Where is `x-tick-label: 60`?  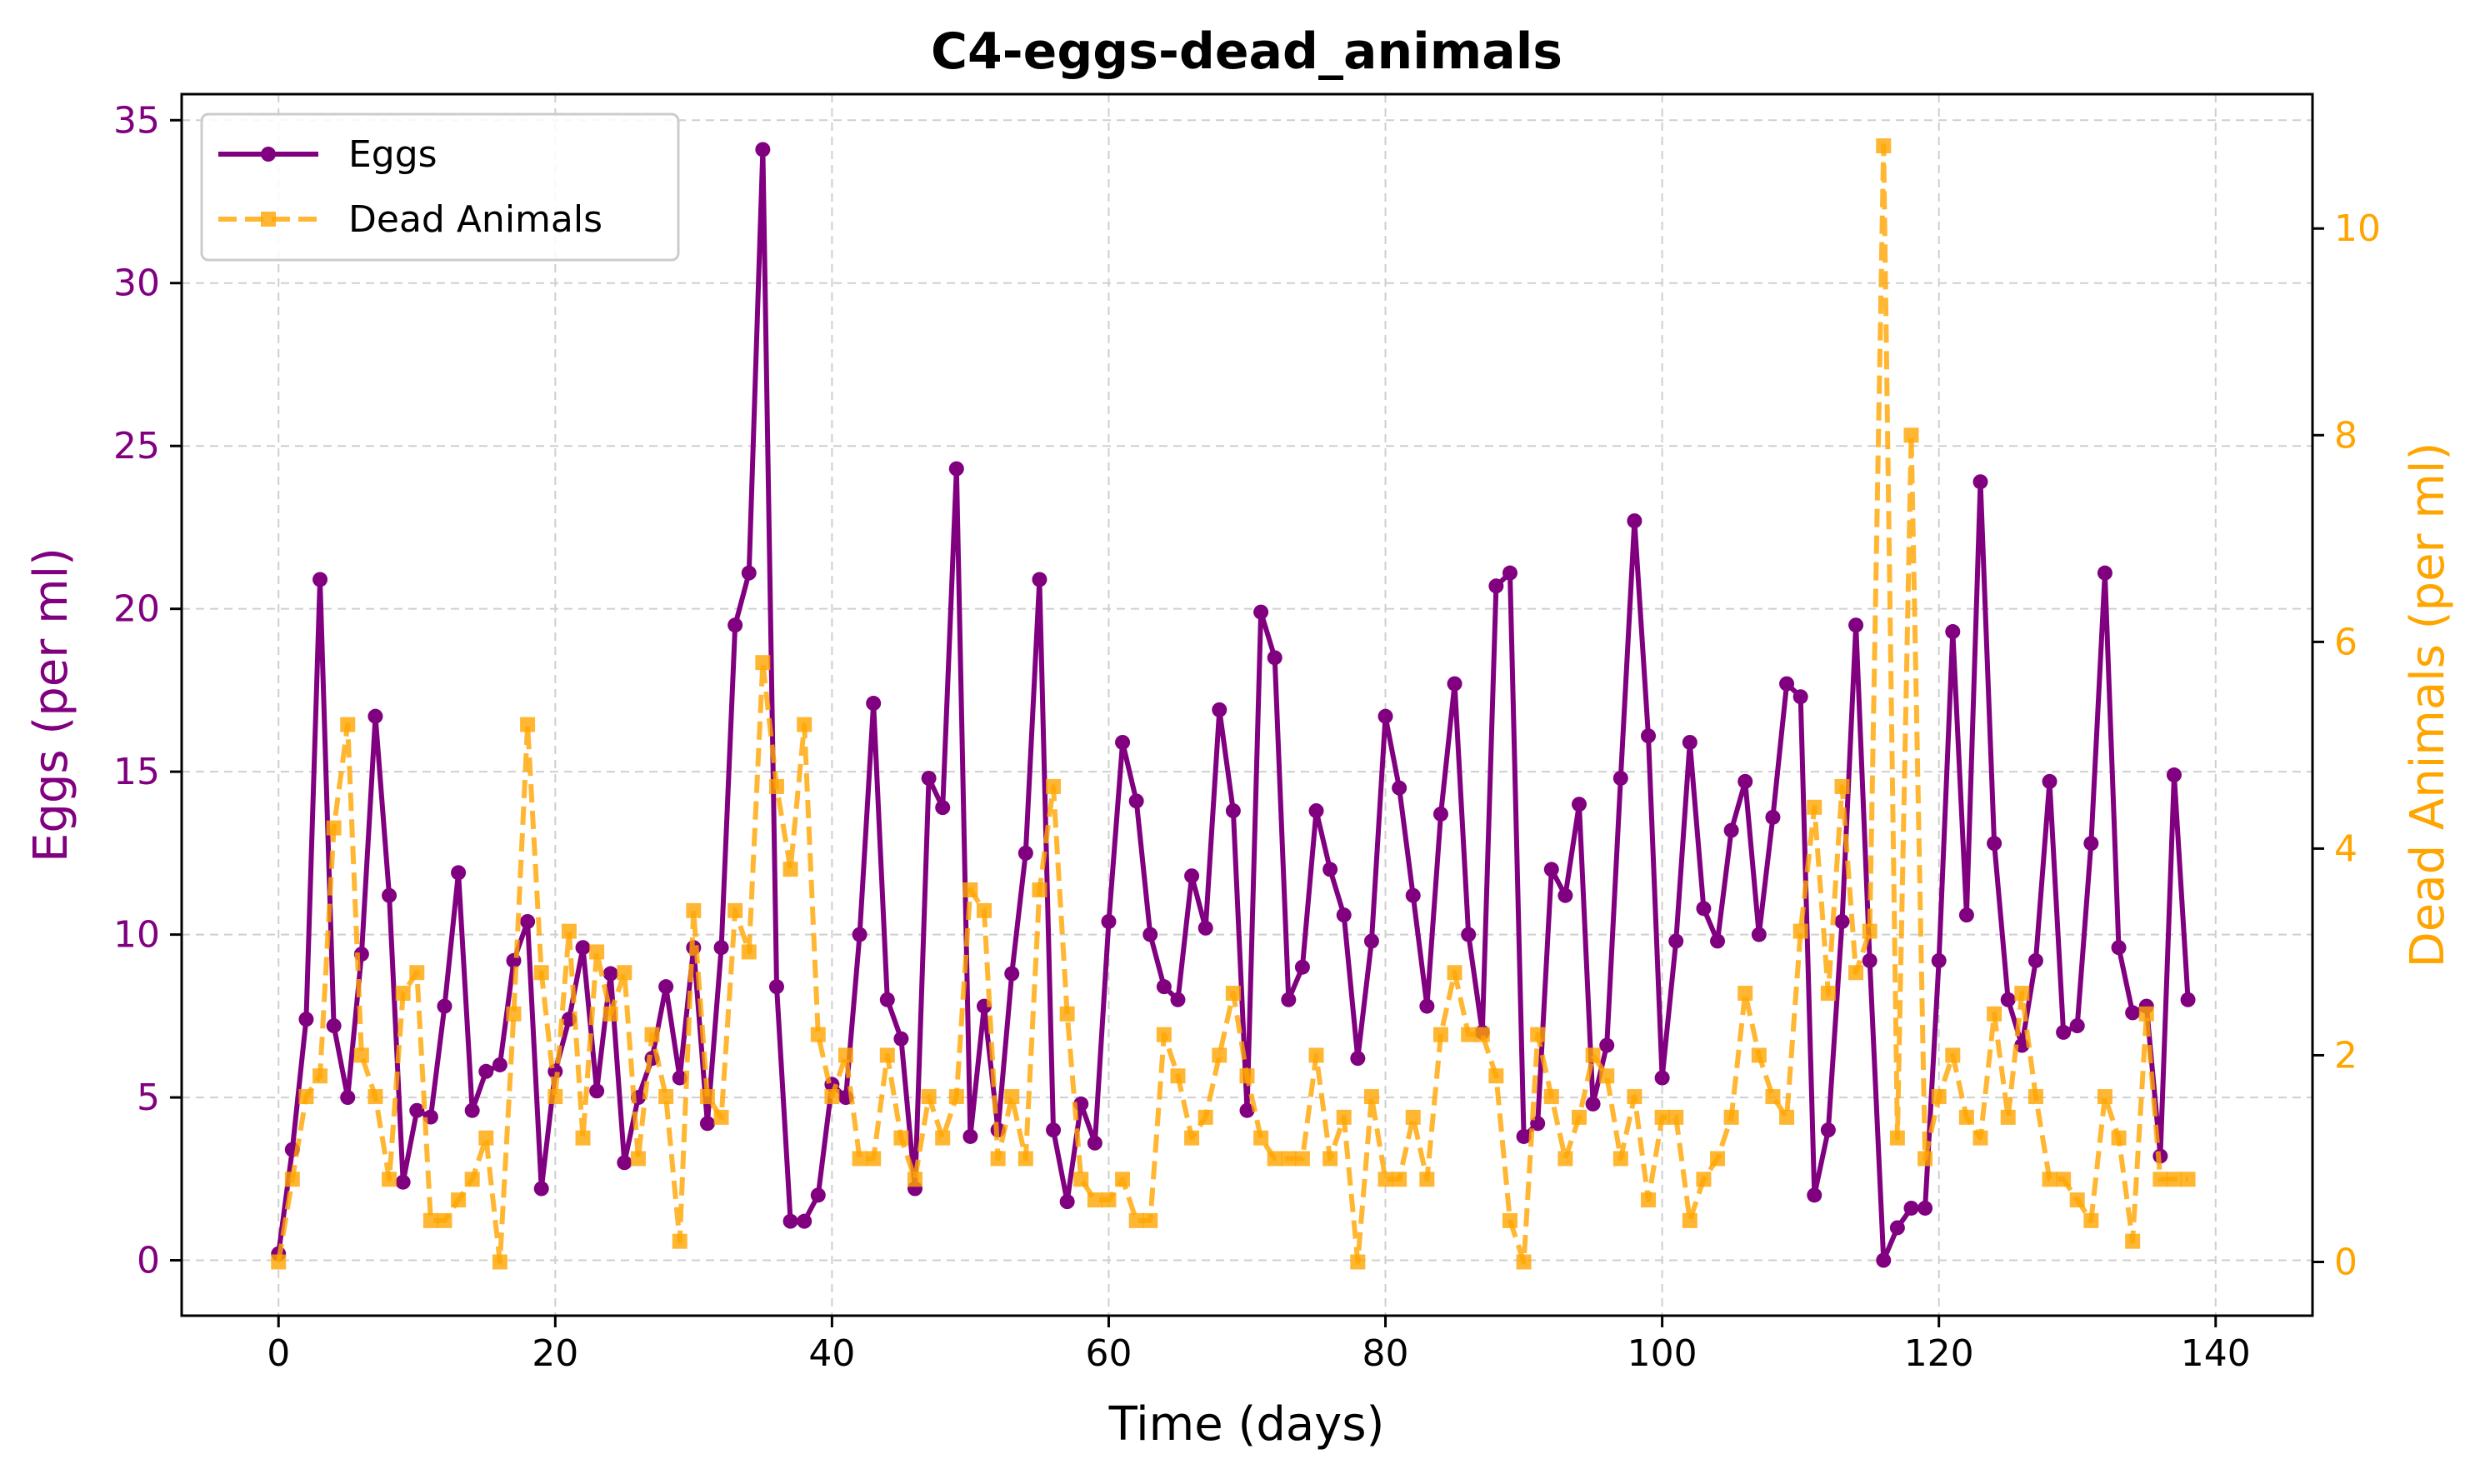 x-tick-label: 60 is located at coordinates (1108, 1353).